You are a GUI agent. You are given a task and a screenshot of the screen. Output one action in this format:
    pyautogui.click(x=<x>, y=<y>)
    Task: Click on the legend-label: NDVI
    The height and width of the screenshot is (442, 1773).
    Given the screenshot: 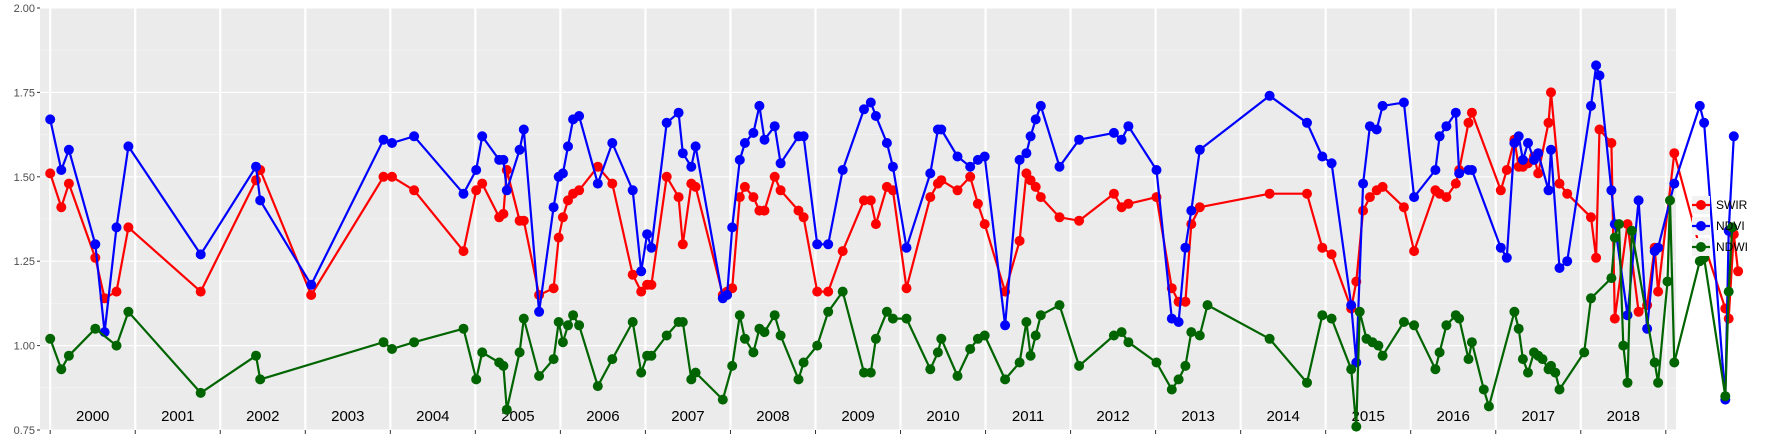 What is the action you would take?
    pyautogui.click(x=1730, y=226)
    